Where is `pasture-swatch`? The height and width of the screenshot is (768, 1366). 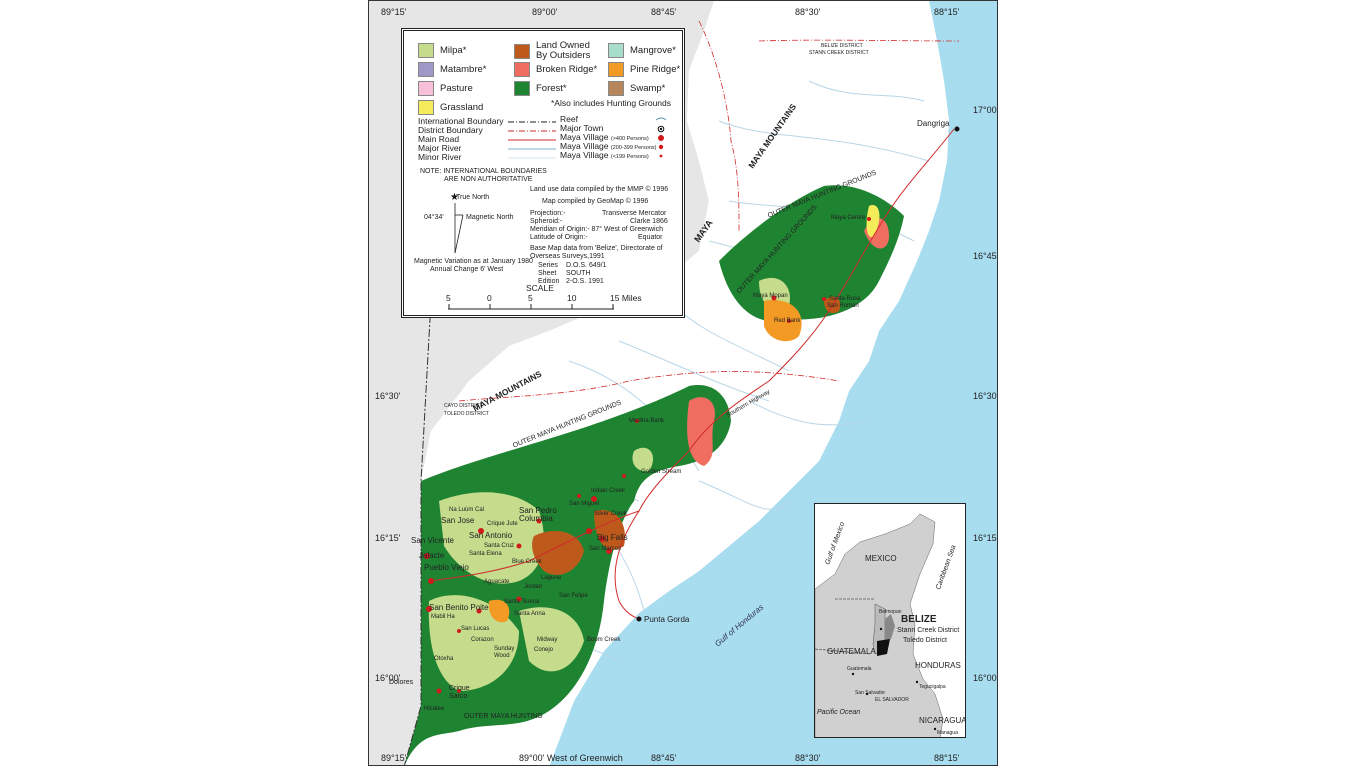 pasture-swatch is located at coordinates (426, 88).